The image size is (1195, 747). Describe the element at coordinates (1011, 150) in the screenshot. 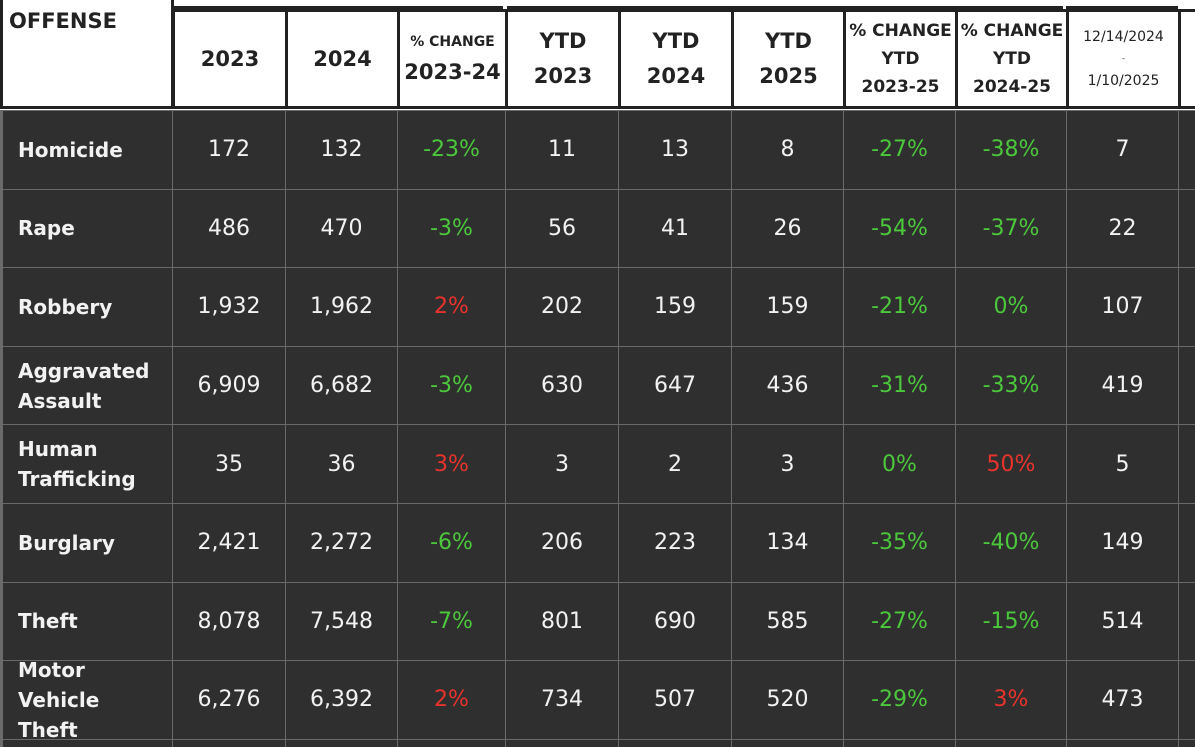

I see `value-cell: -38%` at that location.